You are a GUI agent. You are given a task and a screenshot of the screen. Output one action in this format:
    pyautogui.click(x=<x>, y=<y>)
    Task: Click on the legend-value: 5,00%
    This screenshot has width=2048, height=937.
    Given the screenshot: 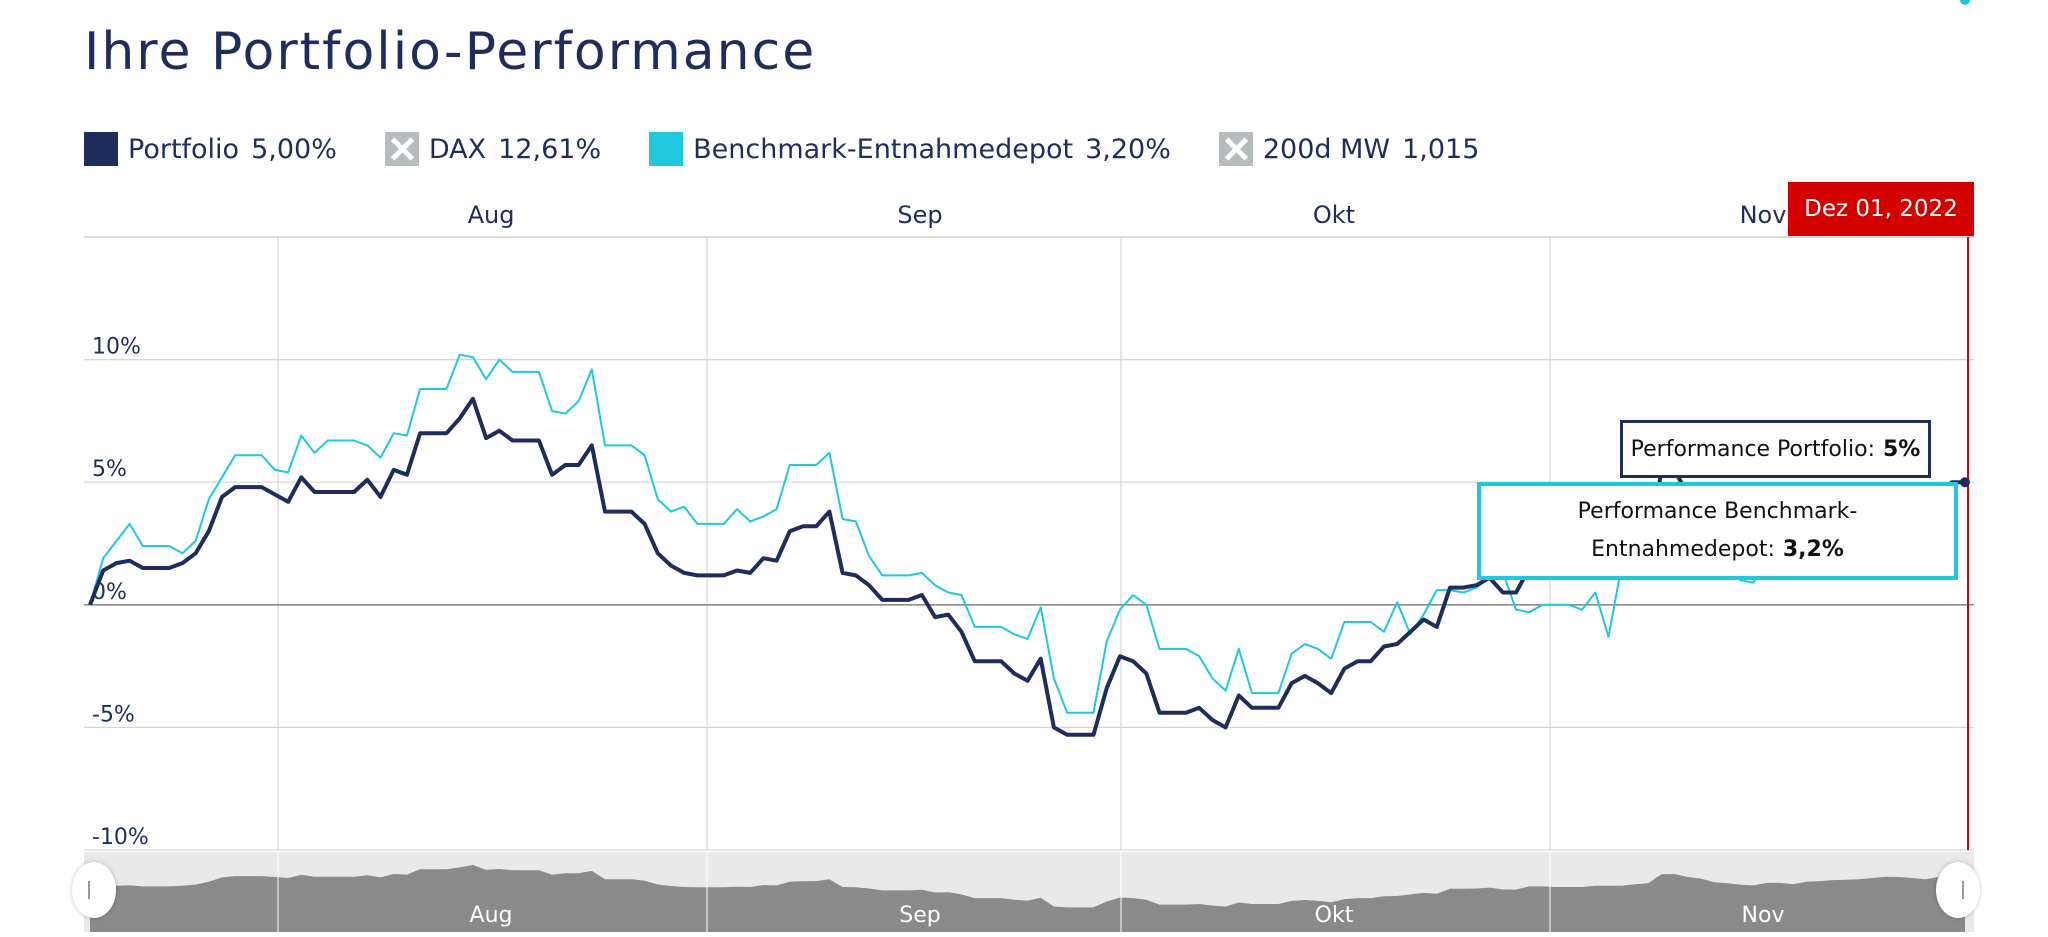 What is the action you would take?
    pyautogui.click(x=294, y=149)
    